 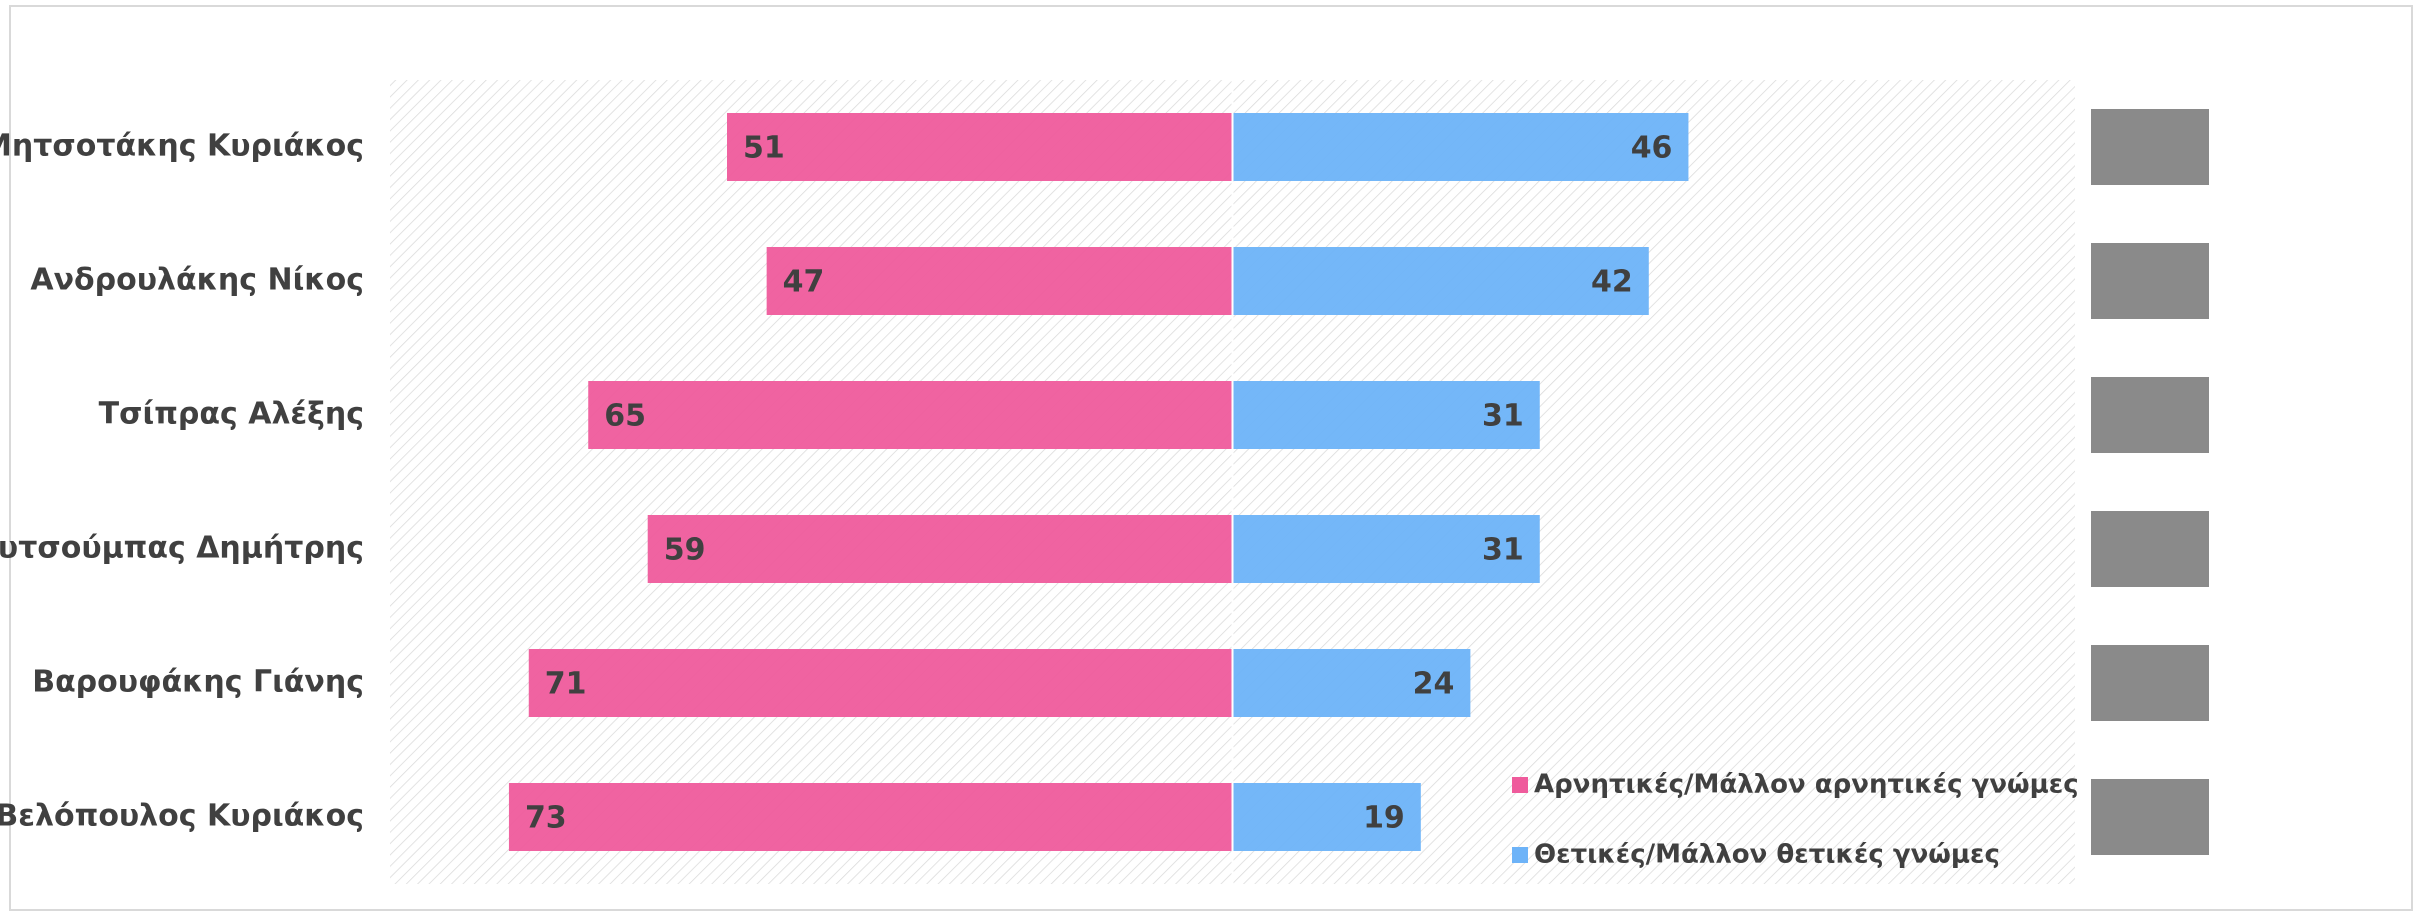 What do you see at coordinates (546, 818) in the screenshot?
I see `value-label: 73` at bounding box center [546, 818].